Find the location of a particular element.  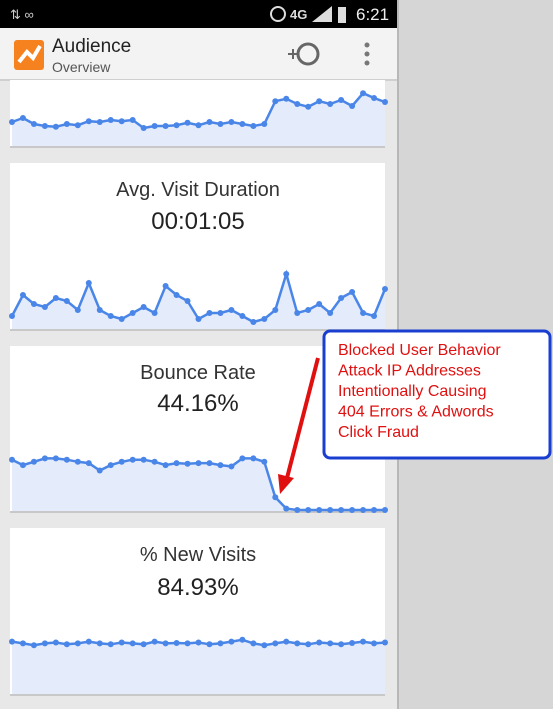

card-title: % New Visits is located at coordinates (198, 555).